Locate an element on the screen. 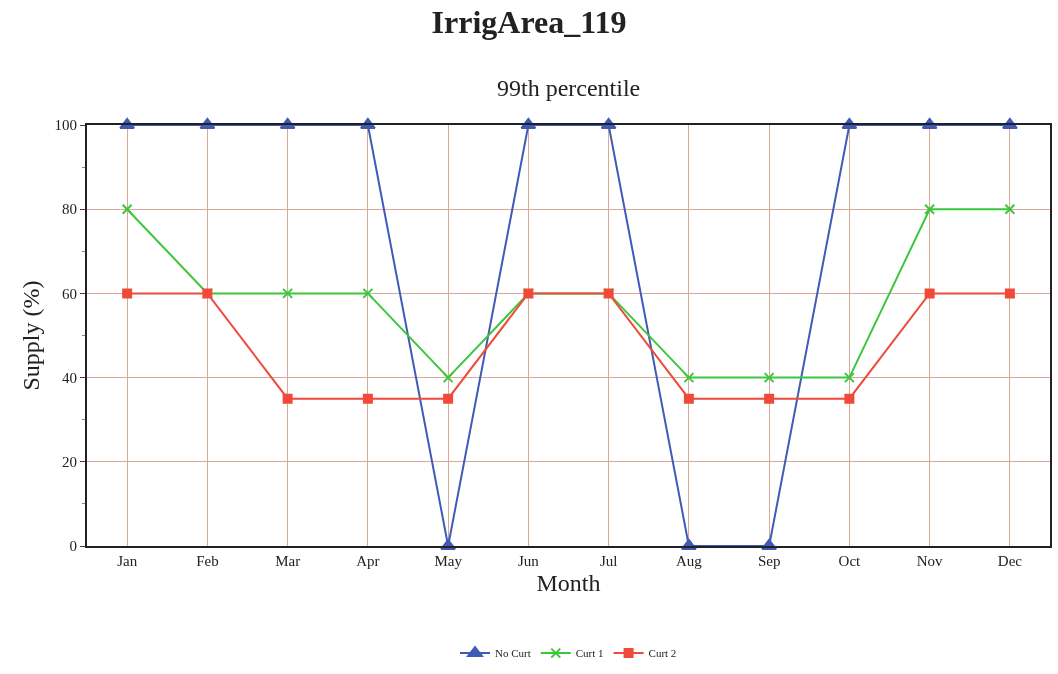 The image size is (1058, 674). y-tick-label: 40 is located at coordinates (69, 377).